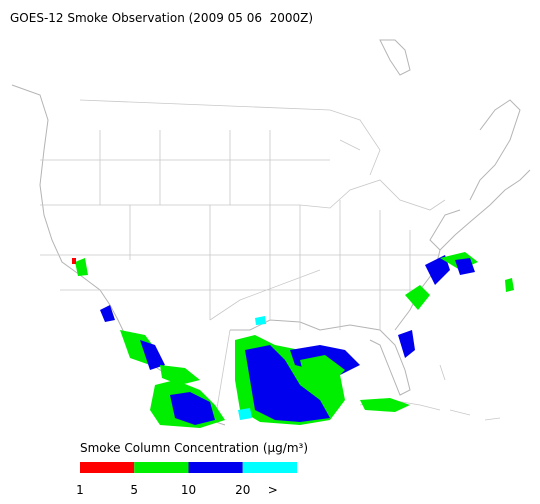  What do you see at coordinates (273, 490) in the screenshot?
I see `legend-label: >` at bounding box center [273, 490].